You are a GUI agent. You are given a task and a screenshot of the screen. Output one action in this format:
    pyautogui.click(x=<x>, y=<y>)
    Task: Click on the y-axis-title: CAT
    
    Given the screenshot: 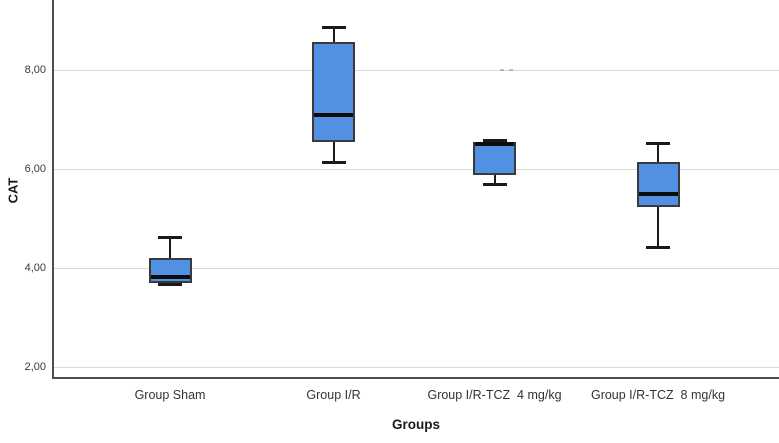 What is the action you would take?
    pyautogui.click(x=13, y=190)
    